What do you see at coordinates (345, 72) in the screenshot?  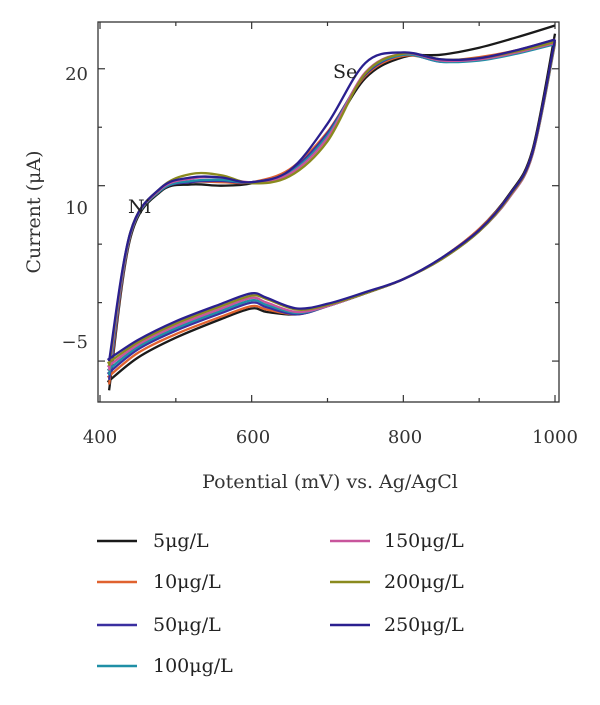 I see `annotation-se: Se` at bounding box center [345, 72].